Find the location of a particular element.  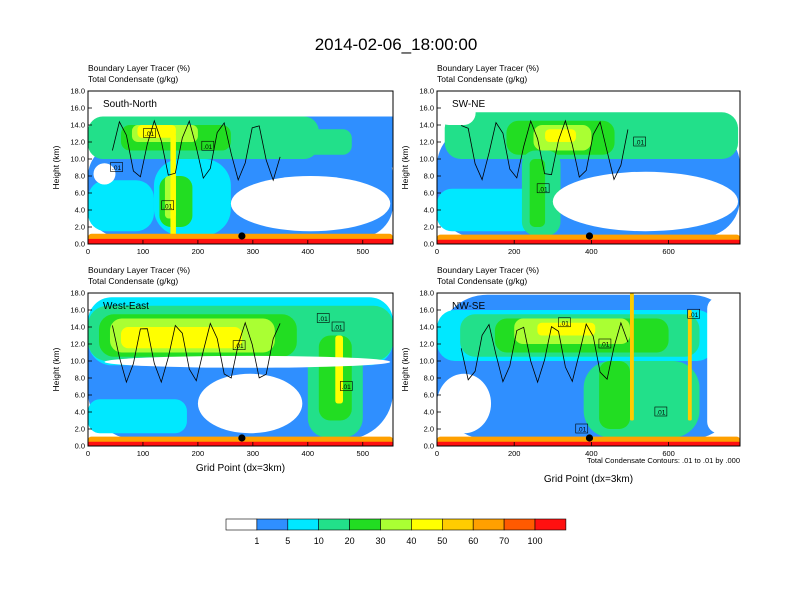

colorbar-label: 60 is located at coordinates (473, 541).